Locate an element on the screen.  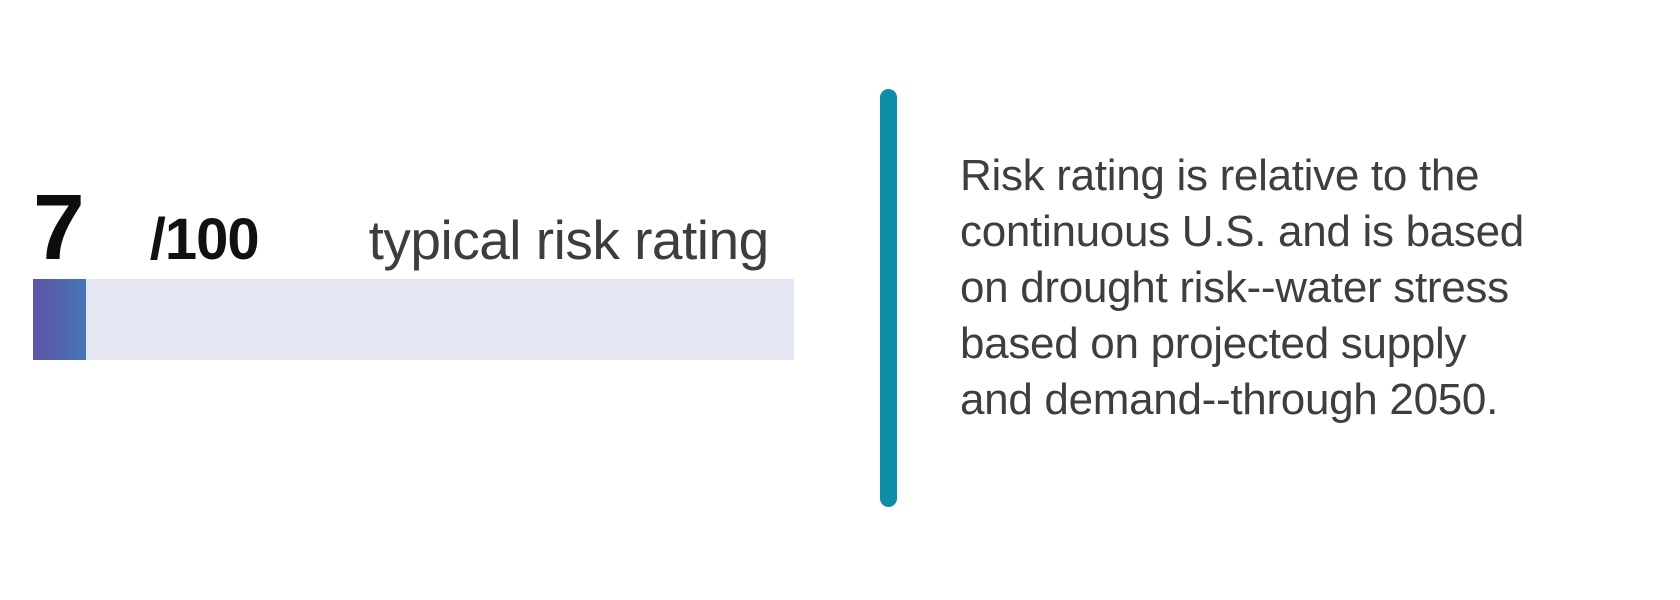
risk-description-line: Risk rating is relative to the is located at coordinates (1220, 175).